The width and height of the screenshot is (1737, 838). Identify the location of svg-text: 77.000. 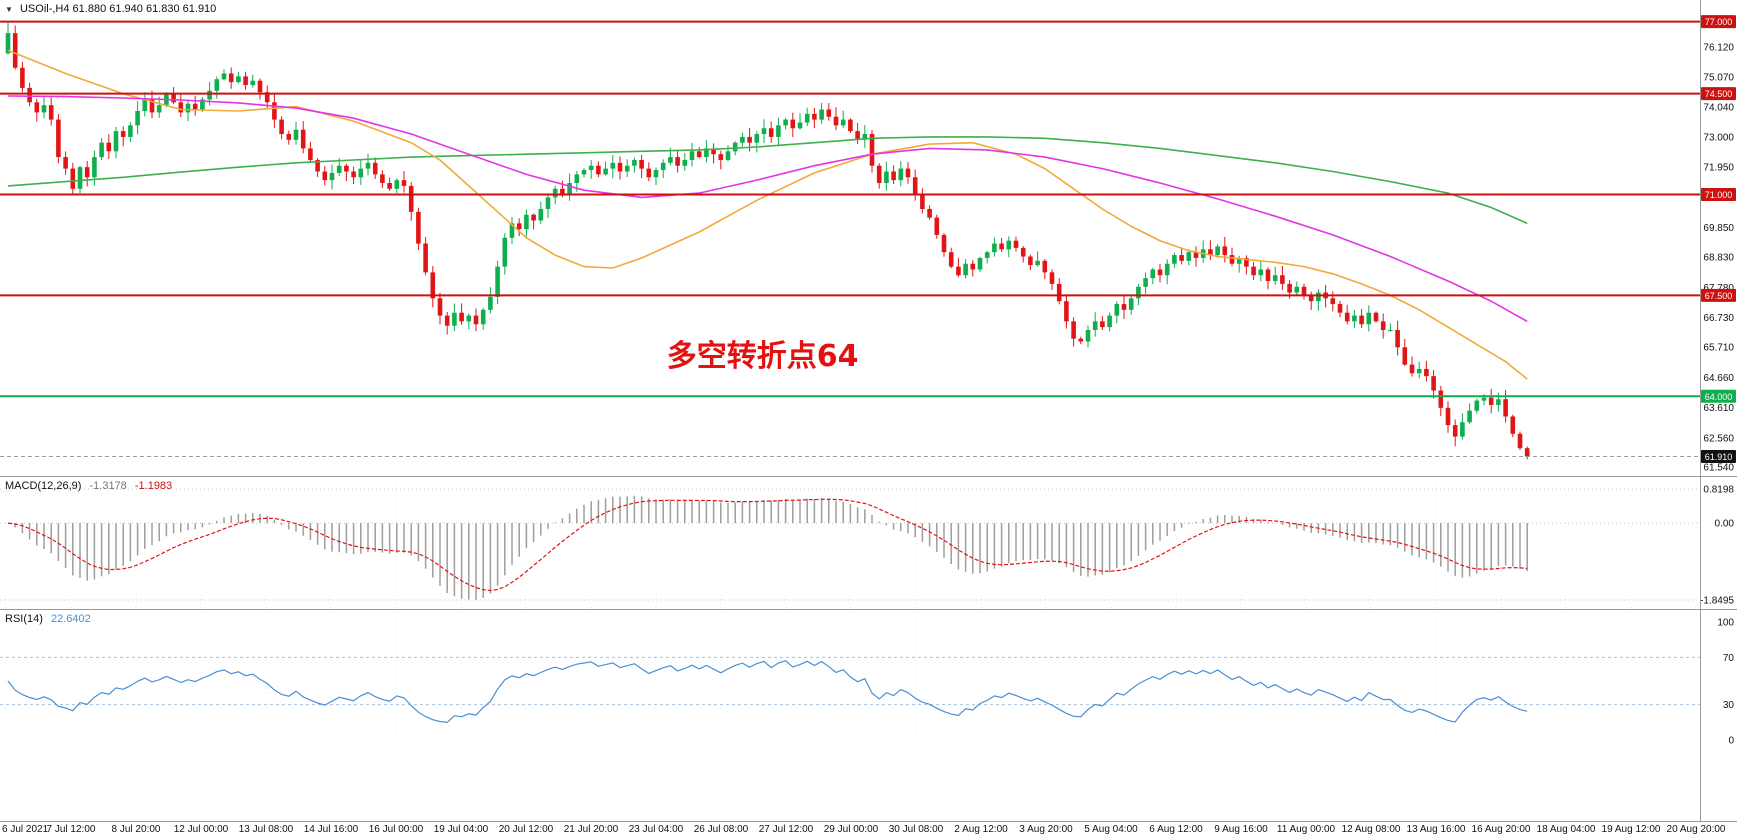
(1719, 22).